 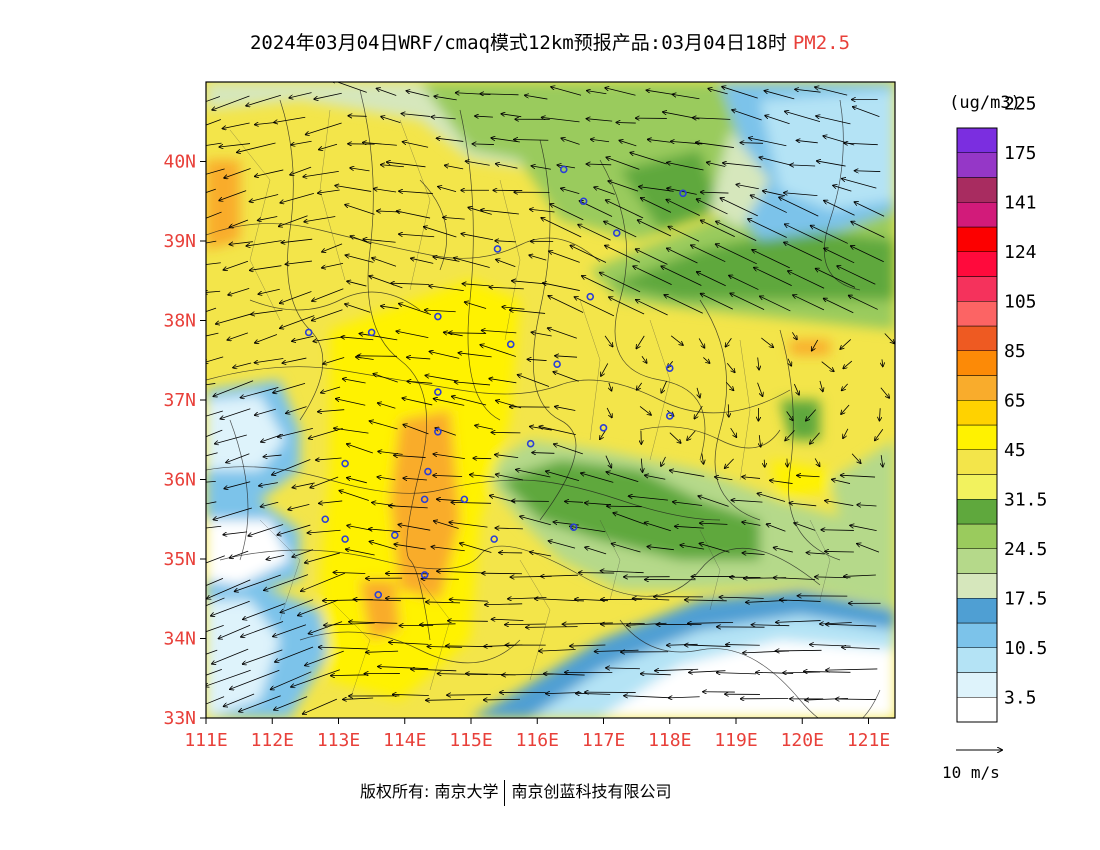 What do you see at coordinates (1020, 301) in the screenshot?
I see `colorbar-label: 105` at bounding box center [1020, 301].